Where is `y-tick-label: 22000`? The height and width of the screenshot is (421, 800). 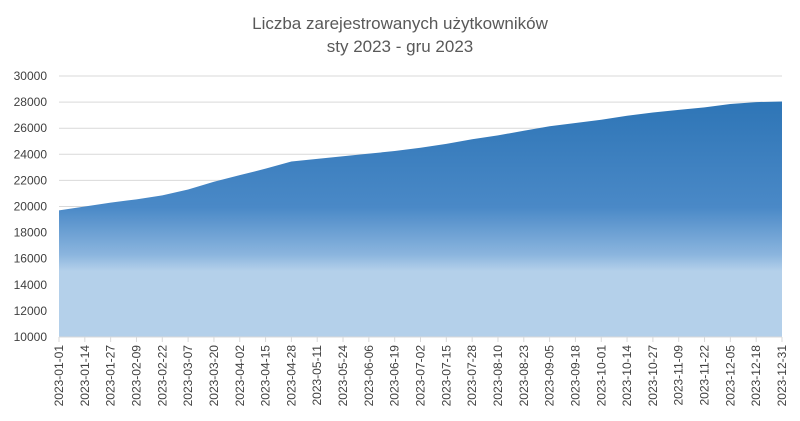 y-tick-label: 22000 is located at coordinates (31, 180).